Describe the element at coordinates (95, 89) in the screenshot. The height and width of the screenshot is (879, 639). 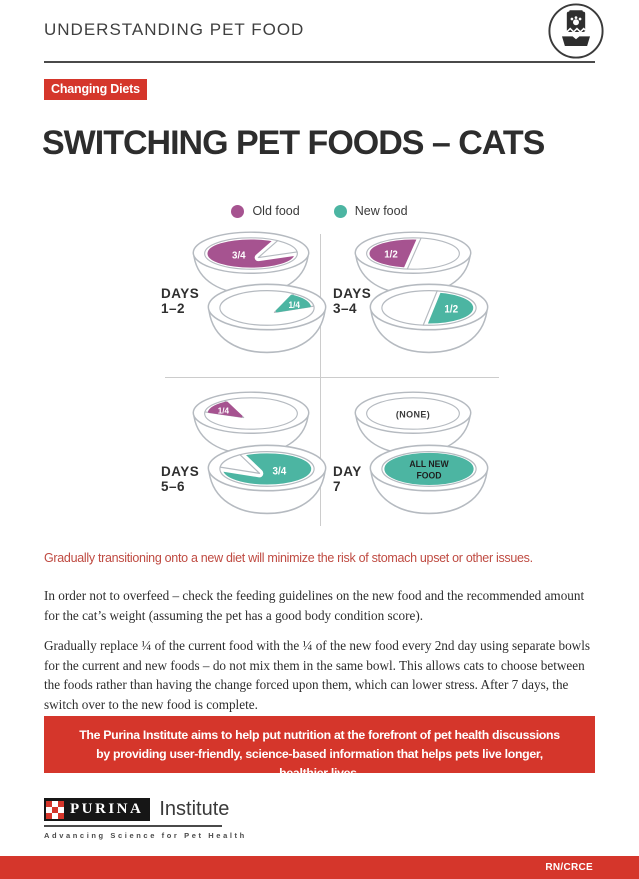
I see `section-badge: Changing Diets` at that location.